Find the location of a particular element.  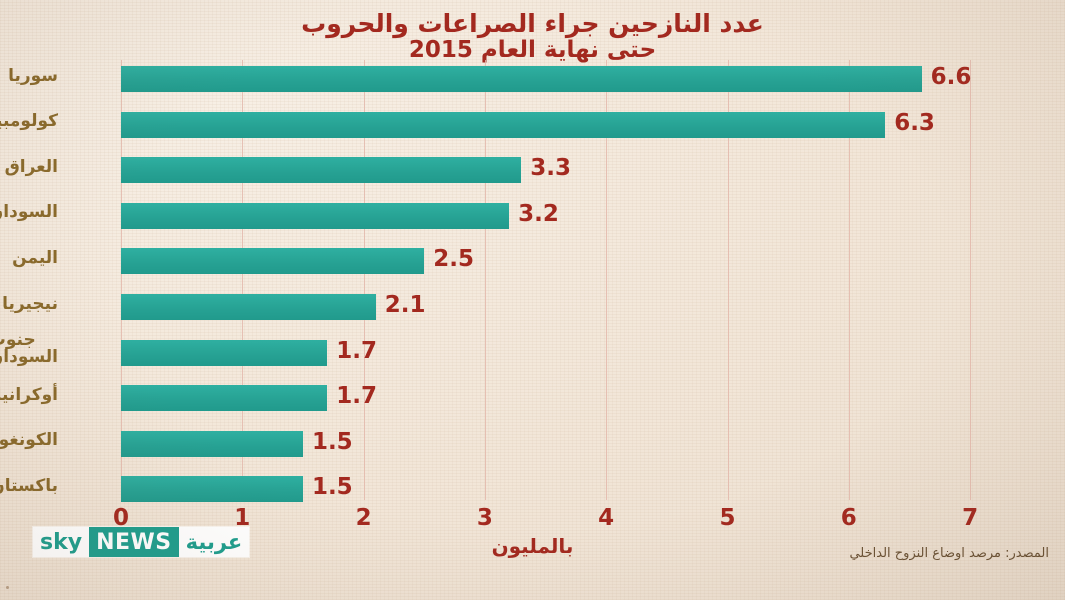

category-label-line: الكونغو is located at coordinates (29, 440).